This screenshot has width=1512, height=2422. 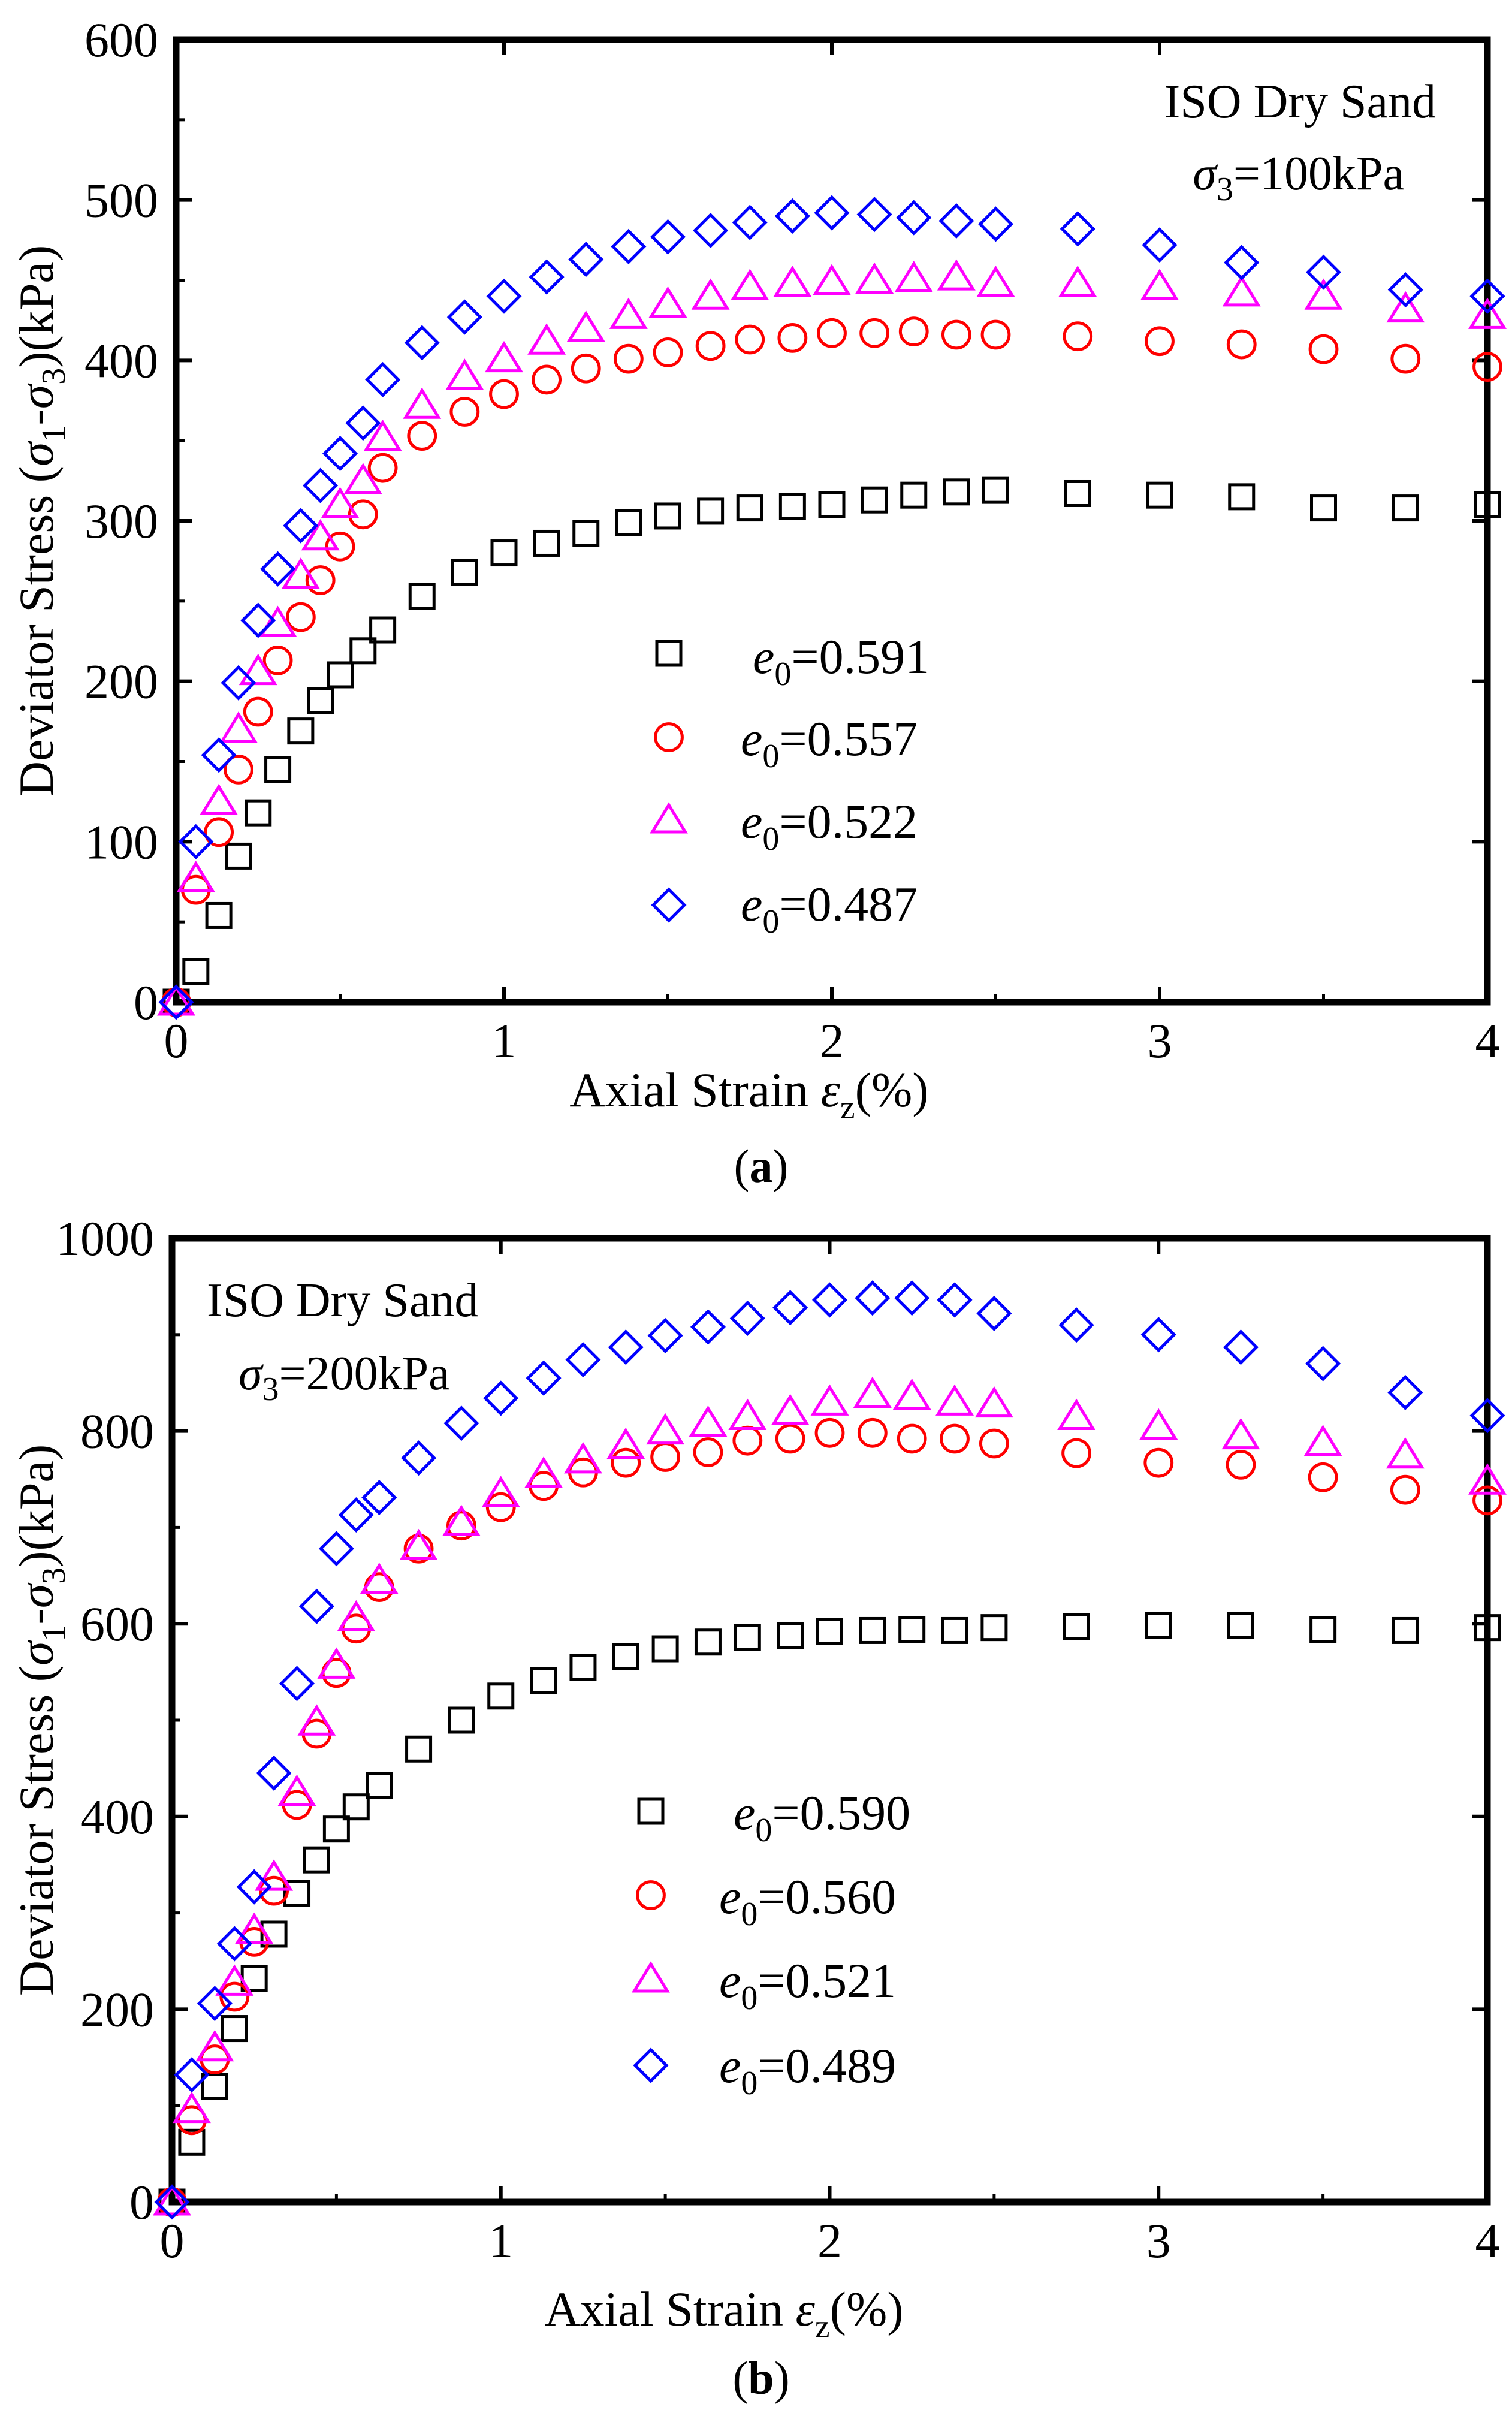 I want to click on legend-label-a-3: e0=0.487, so click(x=829, y=909).